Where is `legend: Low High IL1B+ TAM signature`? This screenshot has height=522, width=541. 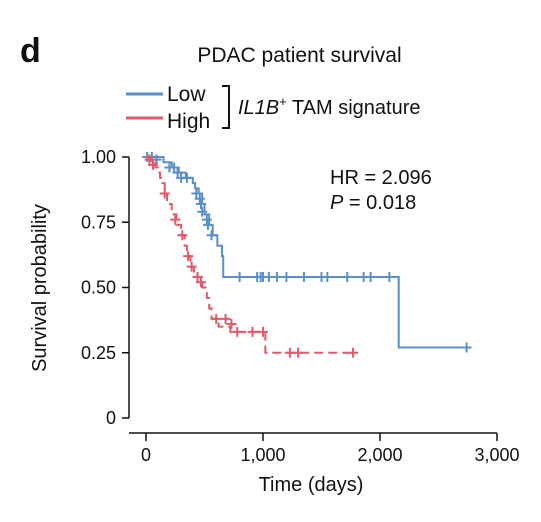 legend: Low High IL1B+ TAM signature is located at coordinates (273, 108).